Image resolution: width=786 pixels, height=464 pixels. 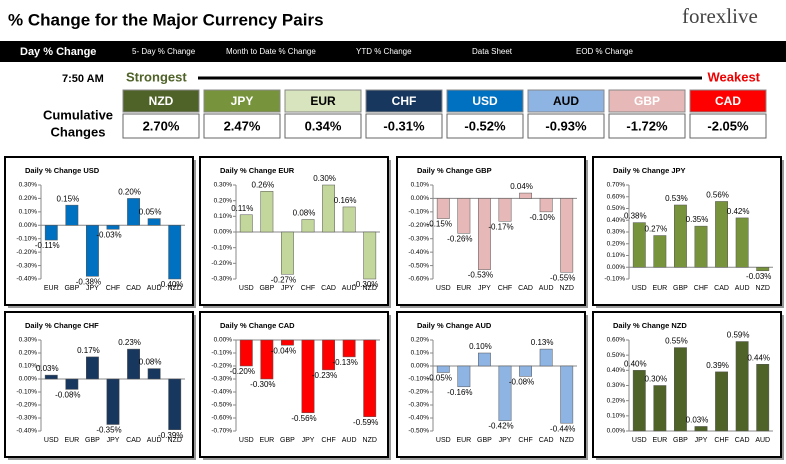 I want to click on chart-panel, so click(x=99, y=384).